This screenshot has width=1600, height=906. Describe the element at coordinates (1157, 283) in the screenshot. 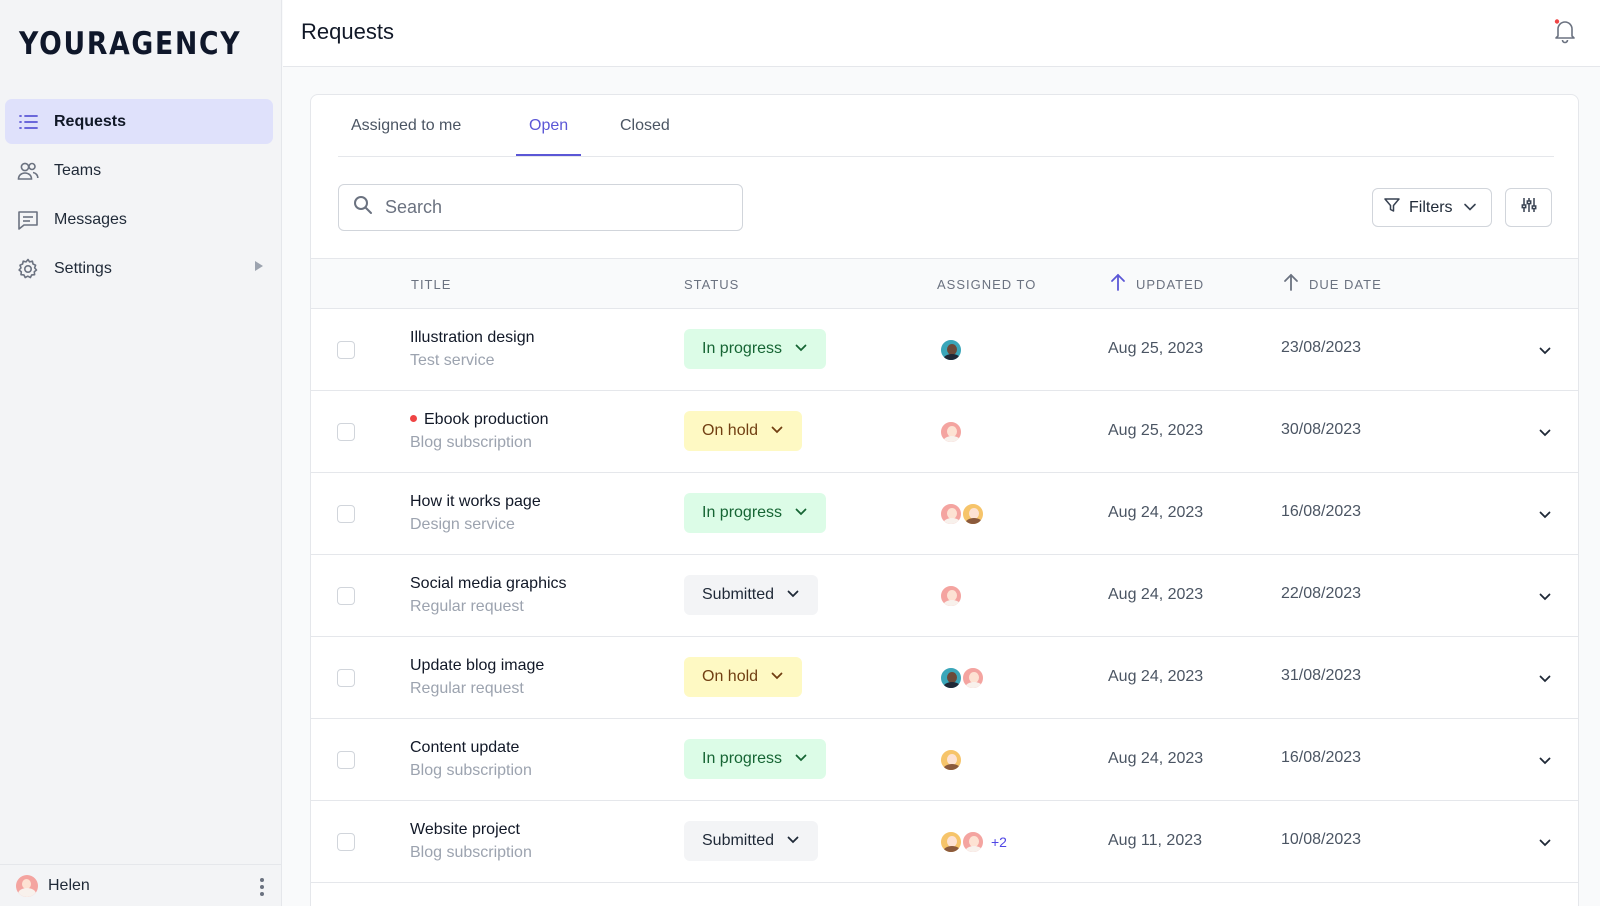

I see `column-updated: UPDATED` at that location.